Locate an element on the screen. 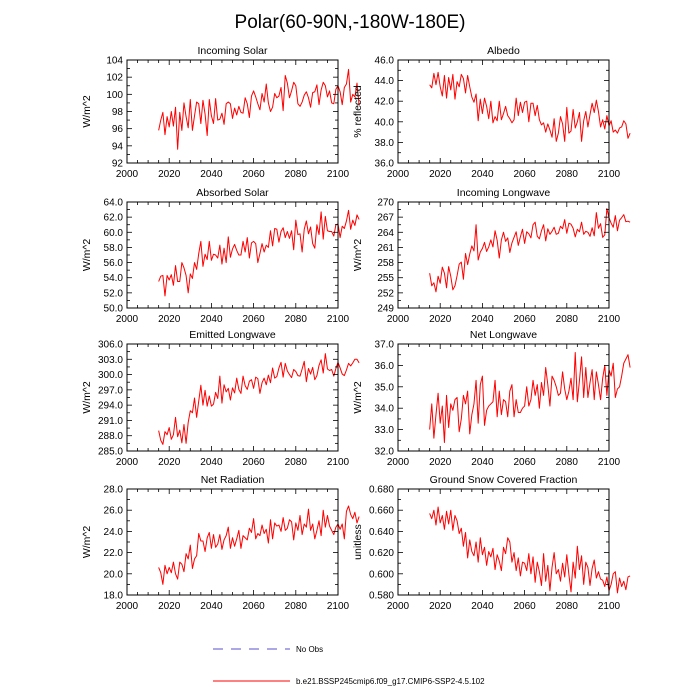  net-radiation-ytick-label: 28.0 is located at coordinates (114, 490).